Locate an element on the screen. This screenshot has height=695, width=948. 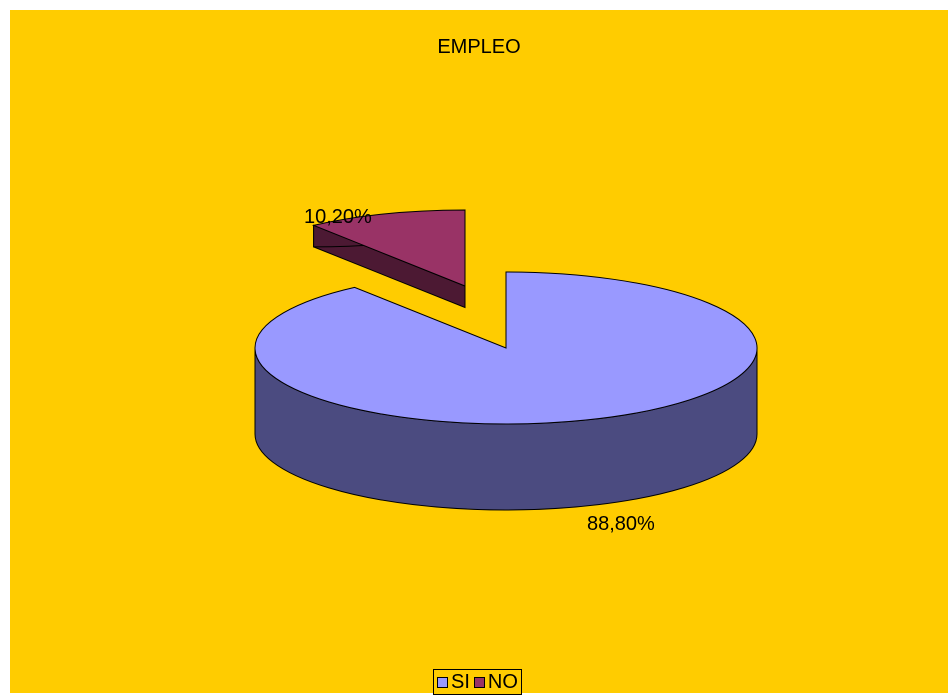
data-label-no: 10,20% is located at coordinates (338, 217).